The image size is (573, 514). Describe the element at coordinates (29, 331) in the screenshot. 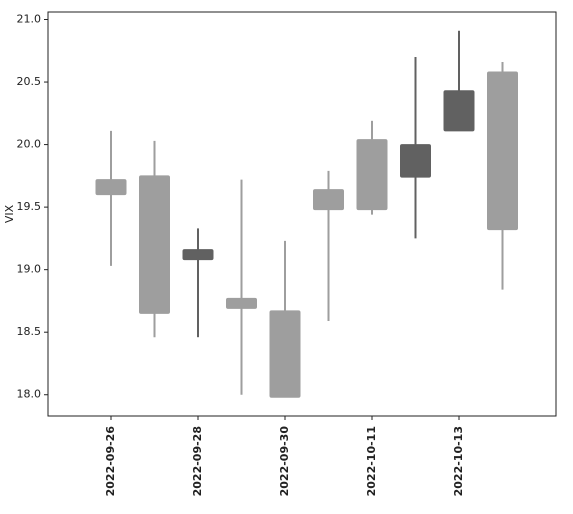

I see `y-tick-label: 18.5` at that location.